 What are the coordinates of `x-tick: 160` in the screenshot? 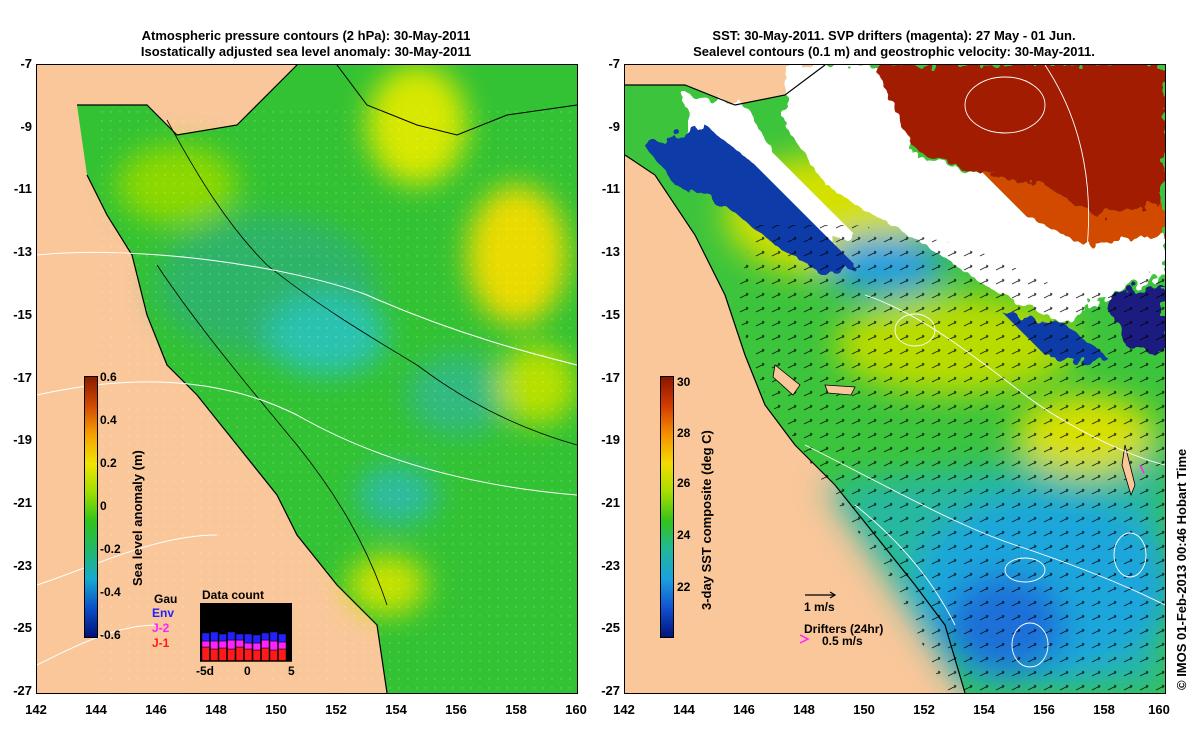 It's located at (576, 709).